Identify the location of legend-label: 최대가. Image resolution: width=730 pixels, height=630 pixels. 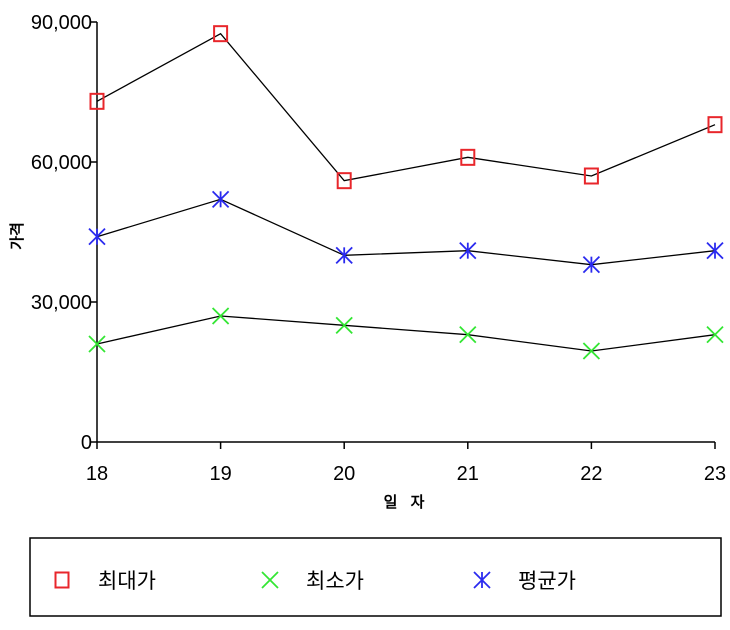
(127, 581).